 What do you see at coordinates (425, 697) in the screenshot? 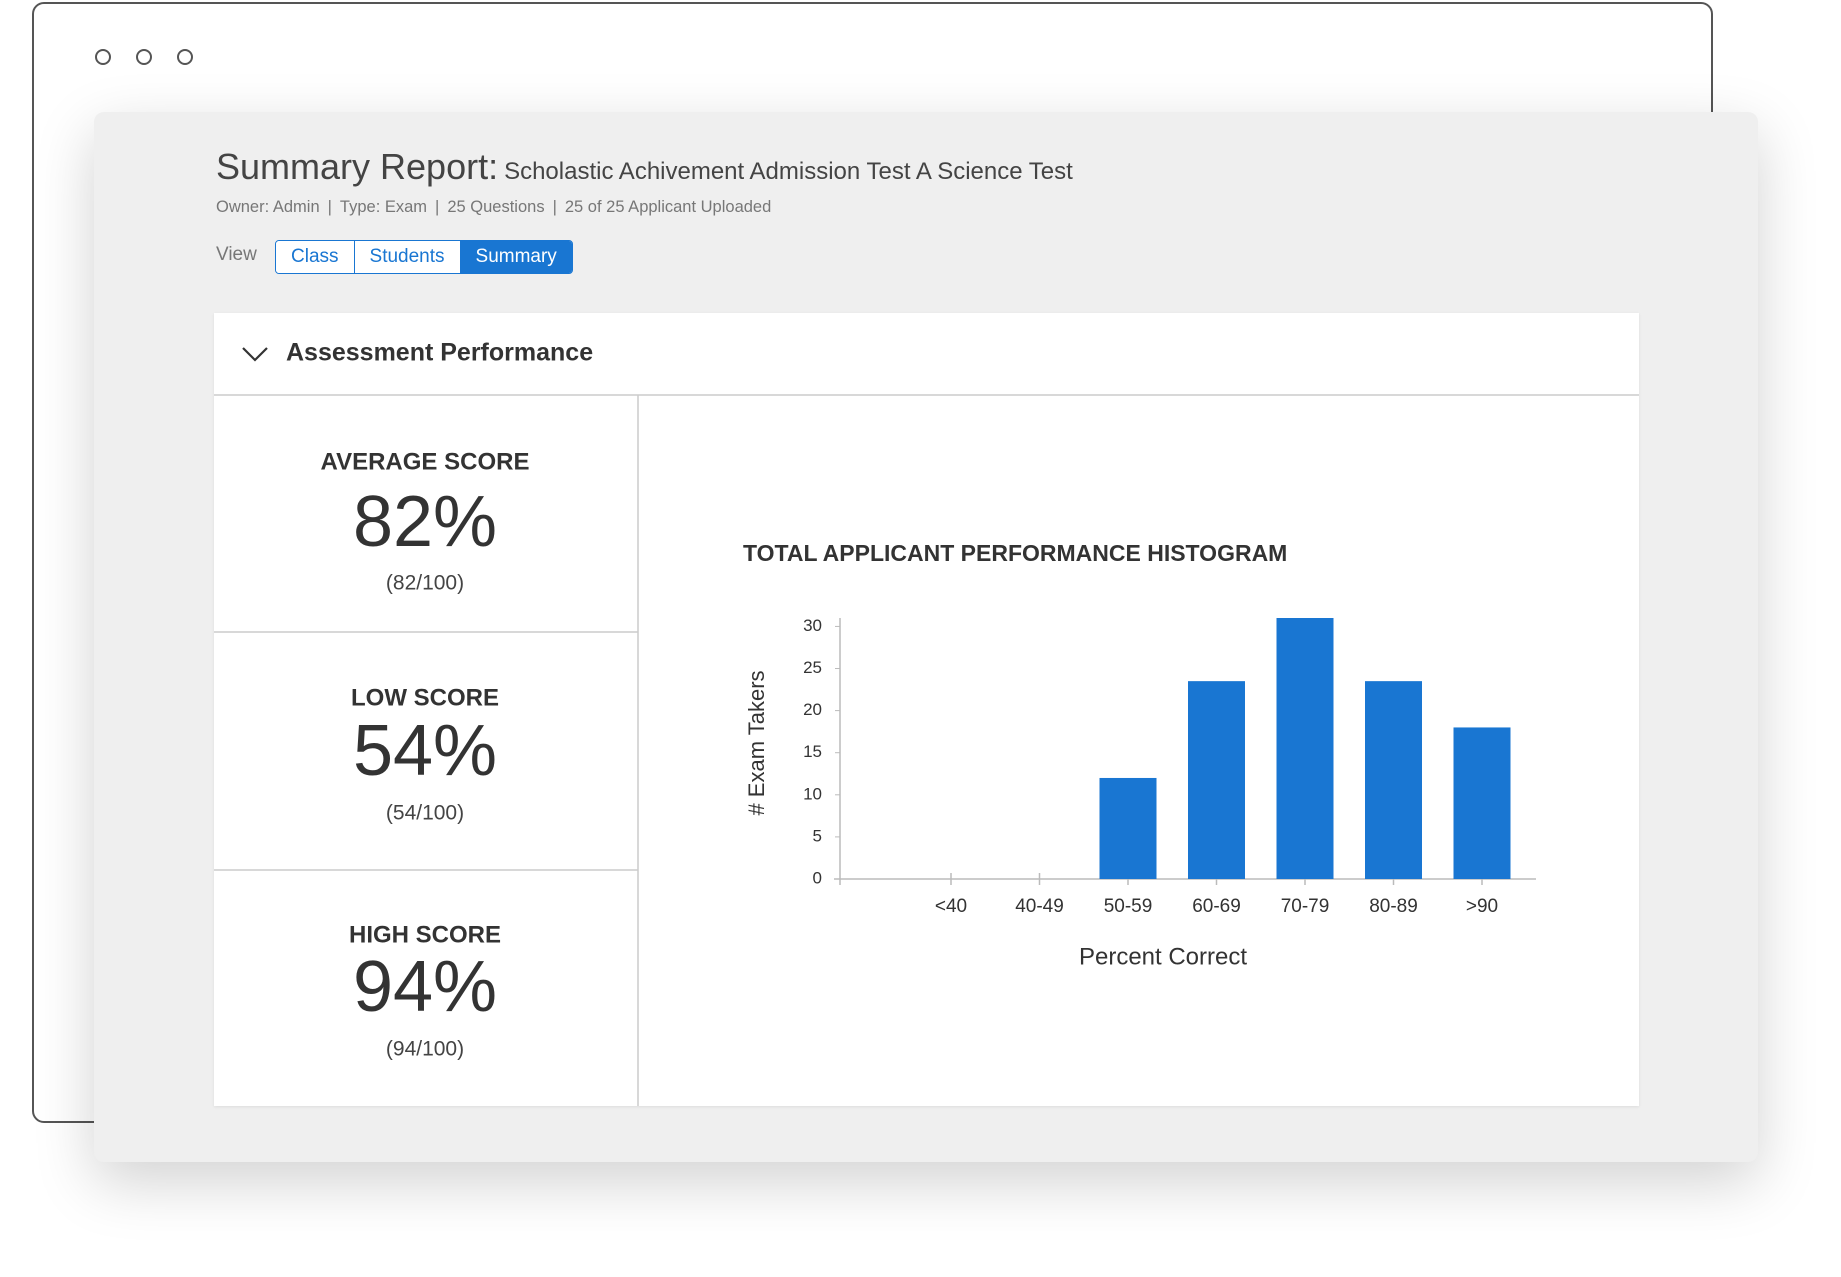
I see `stat-label: LOW SCORE` at bounding box center [425, 697].